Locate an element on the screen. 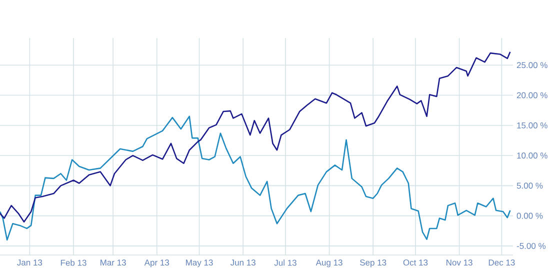 This screenshot has width=555, height=275. x-tick-label: Jun 13 is located at coordinates (243, 263).